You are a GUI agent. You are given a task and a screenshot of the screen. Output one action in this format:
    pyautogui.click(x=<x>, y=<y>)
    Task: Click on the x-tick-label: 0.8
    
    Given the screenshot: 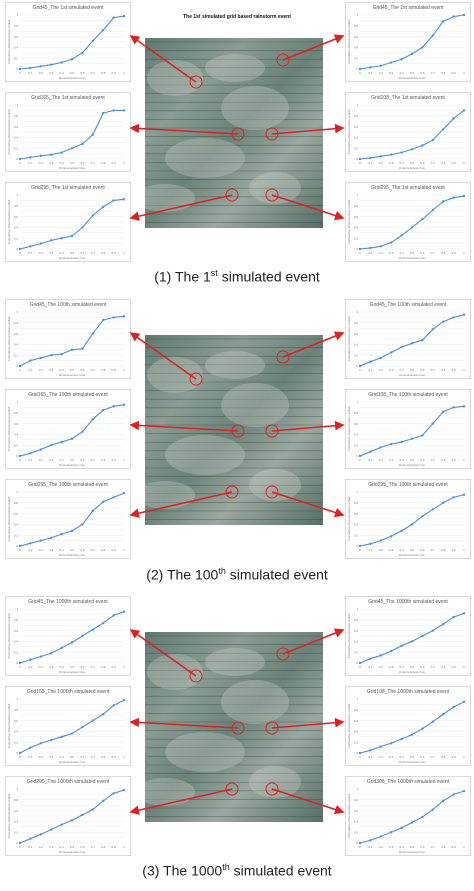 What is the action you would take?
    pyautogui.click(x=103, y=460)
    